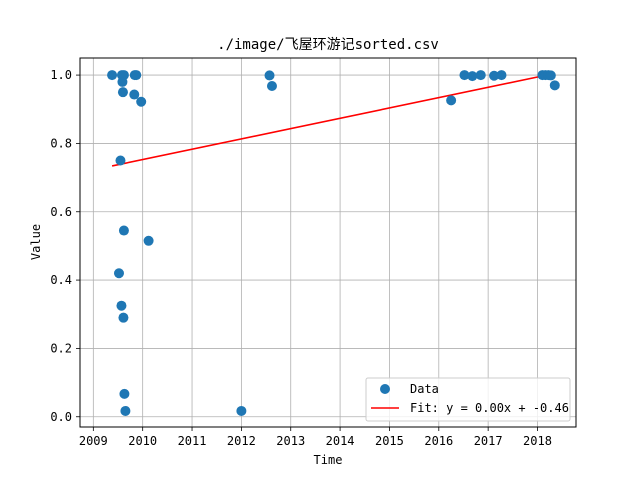  What do you see at coordinates (241, 441) in the screenshot?
I see `x-tick-label: 2012` at bounding box center [241, 441].